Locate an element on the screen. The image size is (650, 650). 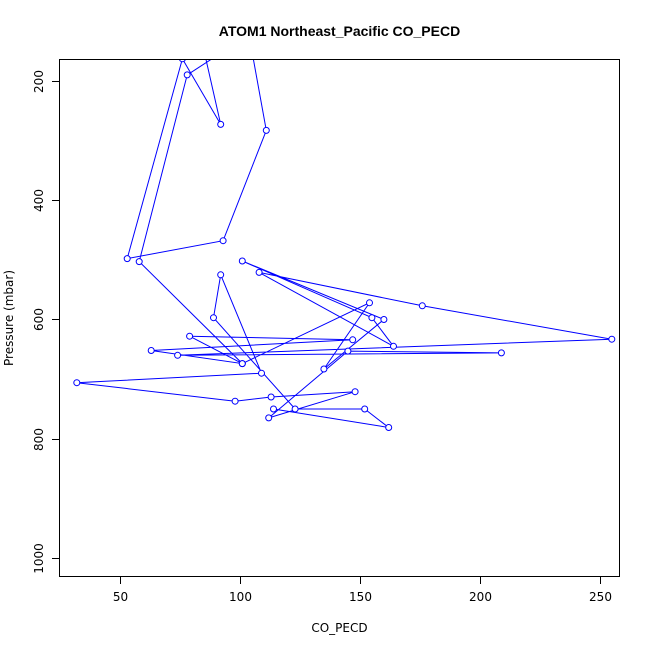
x-tick-label: 250 is located at coordinates (600, 597).